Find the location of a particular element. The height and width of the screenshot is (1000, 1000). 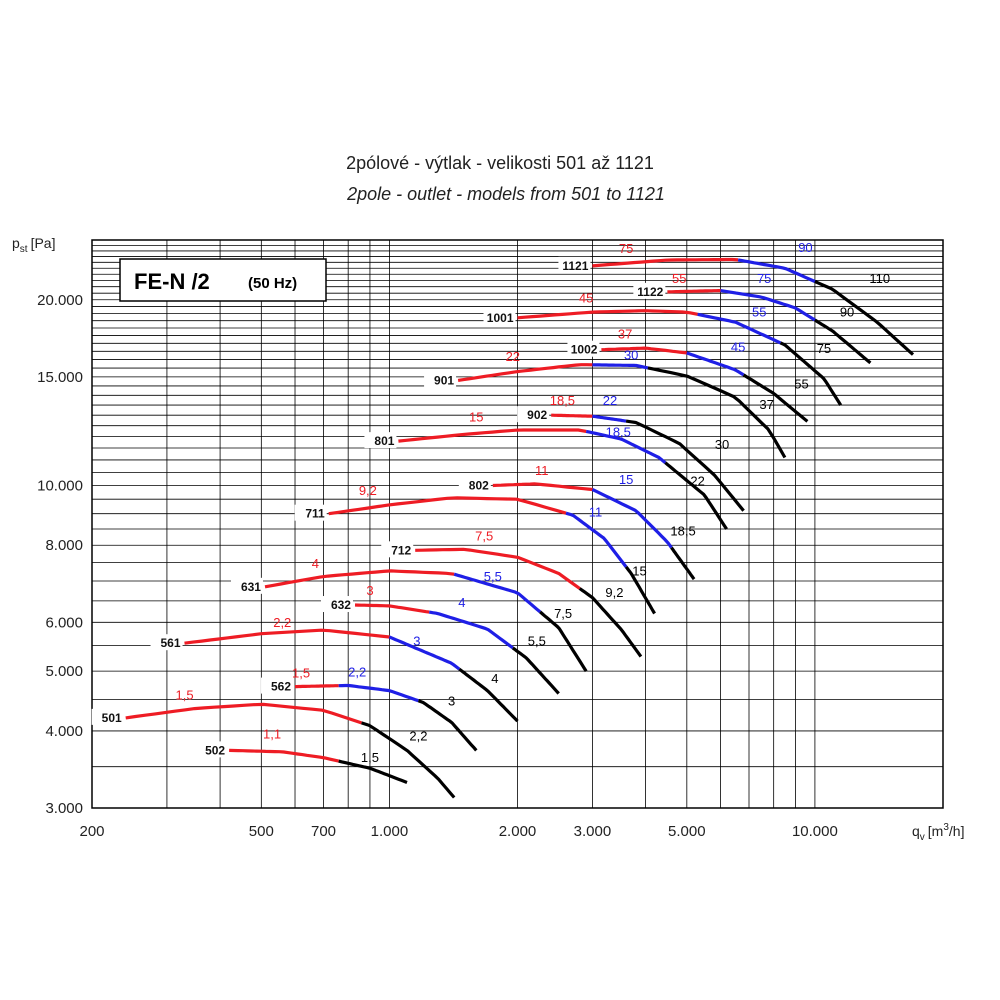

curve-711: 711 9,2 11 15 is located at coordinates (475, 549).